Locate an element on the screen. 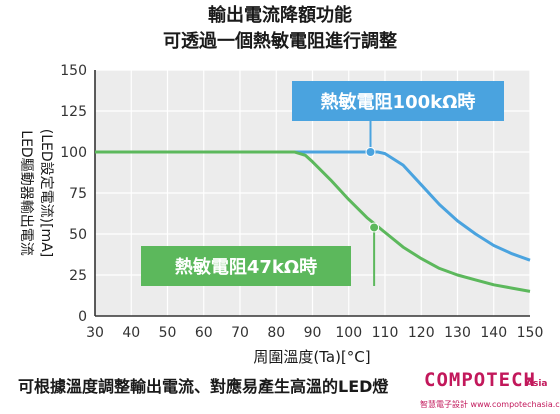 The width and height of the screenshot is (560, 414). watermark-url: 智慧電子設計 www.compotechasia.com is located at coordinates (490, 404).